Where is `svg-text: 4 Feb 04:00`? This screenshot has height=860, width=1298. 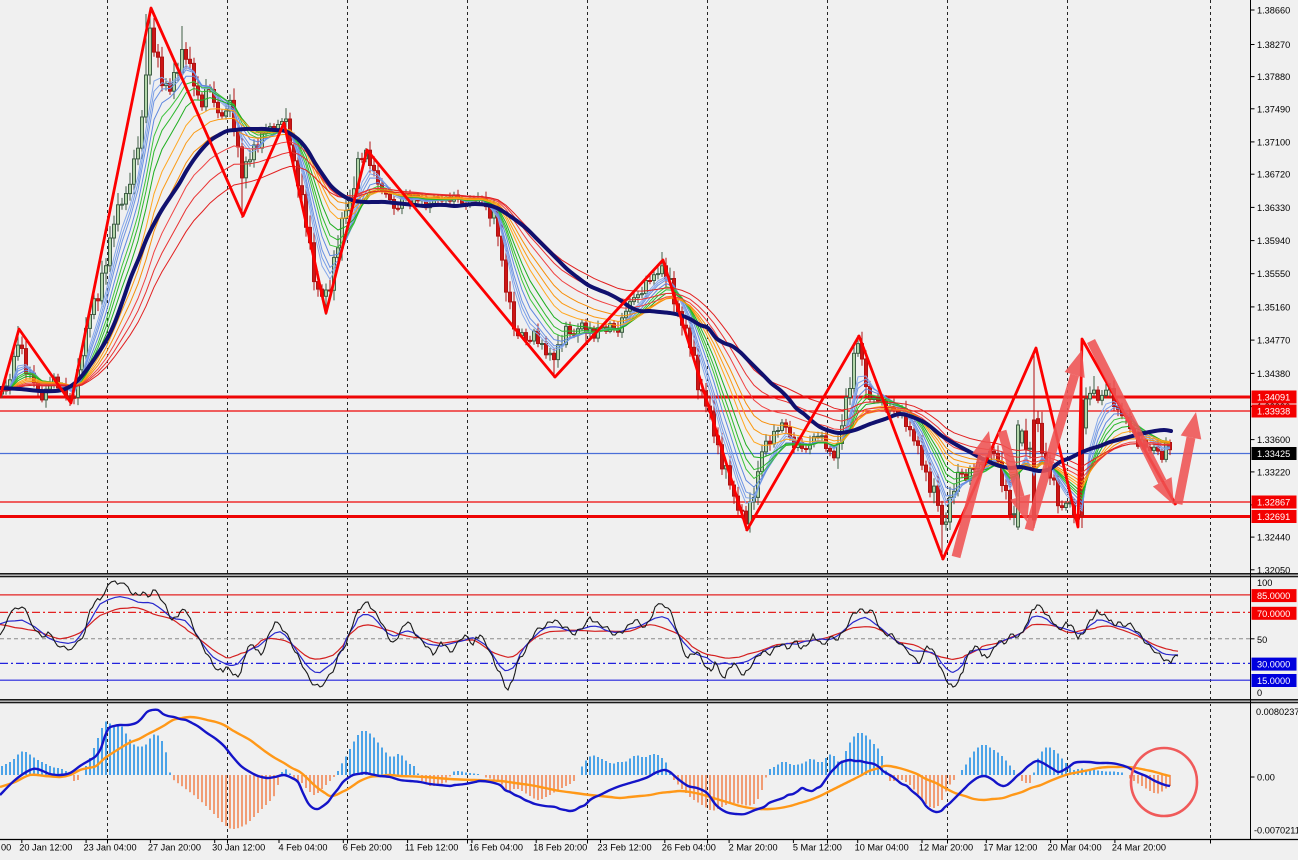 svg-text: 4 Feb 04:00 is located at coordinates (302, 848).